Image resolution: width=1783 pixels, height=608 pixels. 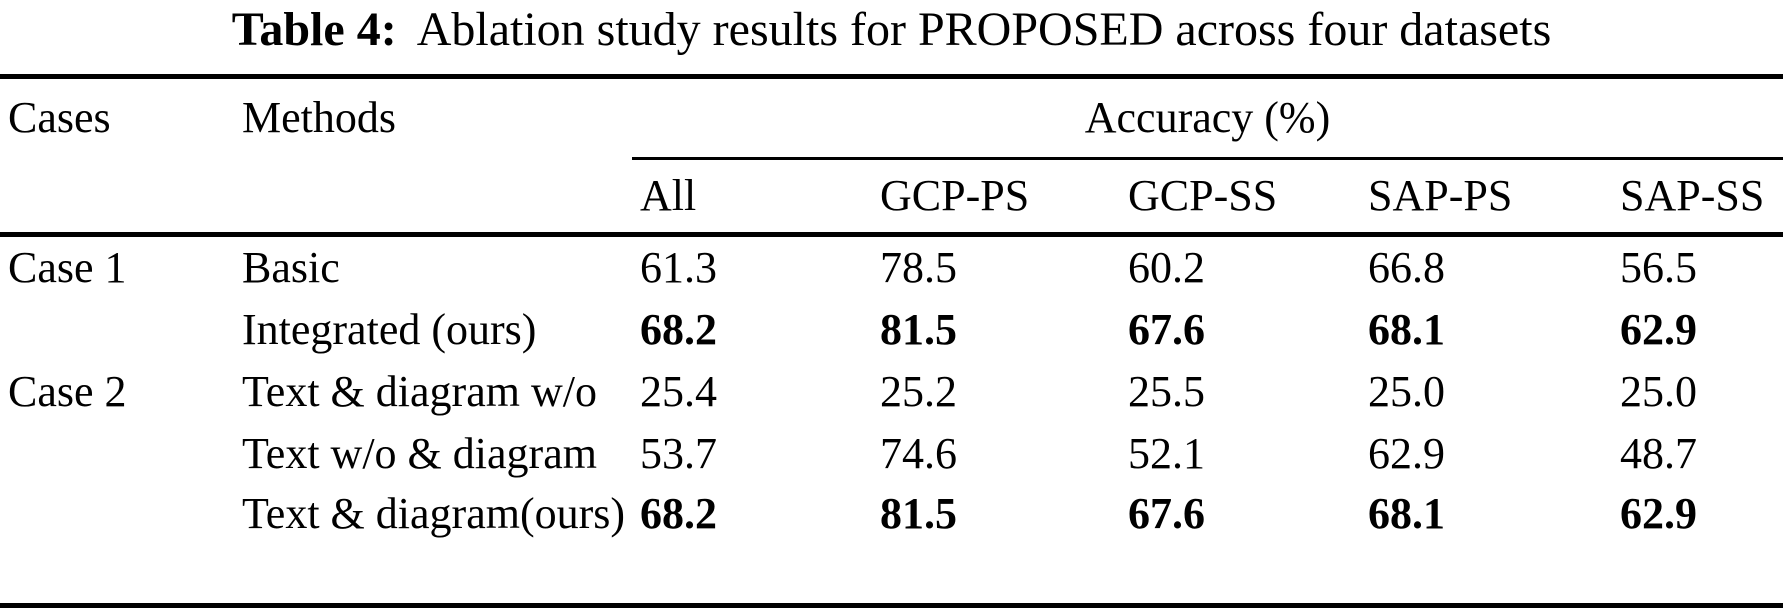 What do you see at coordinates (891, 76) in the screenshot?
I see `top-rule` at bounding box center [891, 76].